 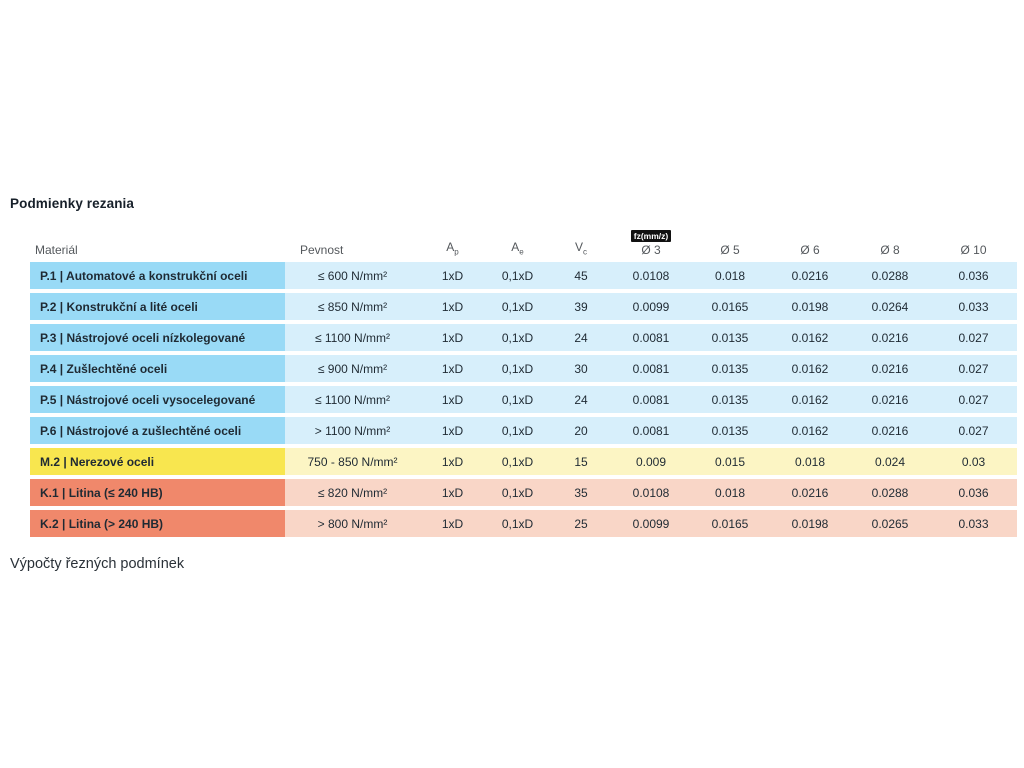 What do you see at coordinates (581, 492) in the screenshot?
I see `vc-cell: 35` at bounding box center [581, 492].